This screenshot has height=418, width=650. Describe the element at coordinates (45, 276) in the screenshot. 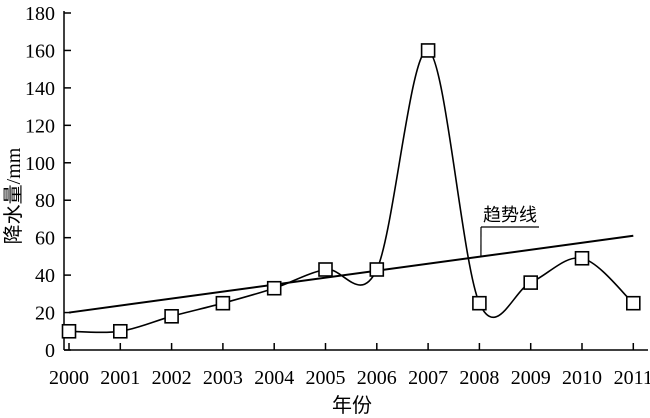

I see `y-tick-label: 40` at that location.